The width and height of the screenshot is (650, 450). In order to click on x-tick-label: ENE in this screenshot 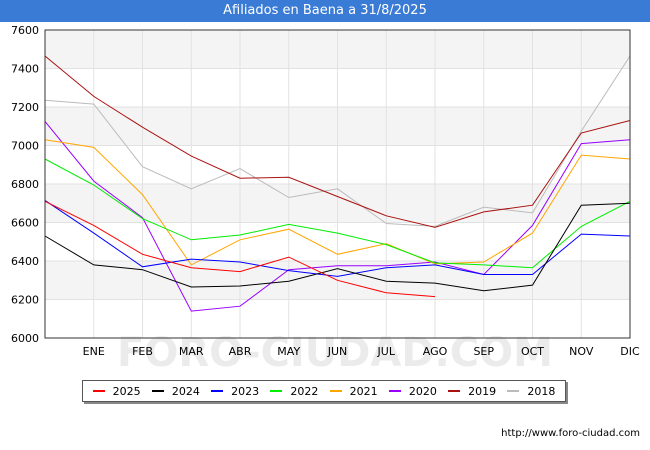, I will do `click(94, 351)`.